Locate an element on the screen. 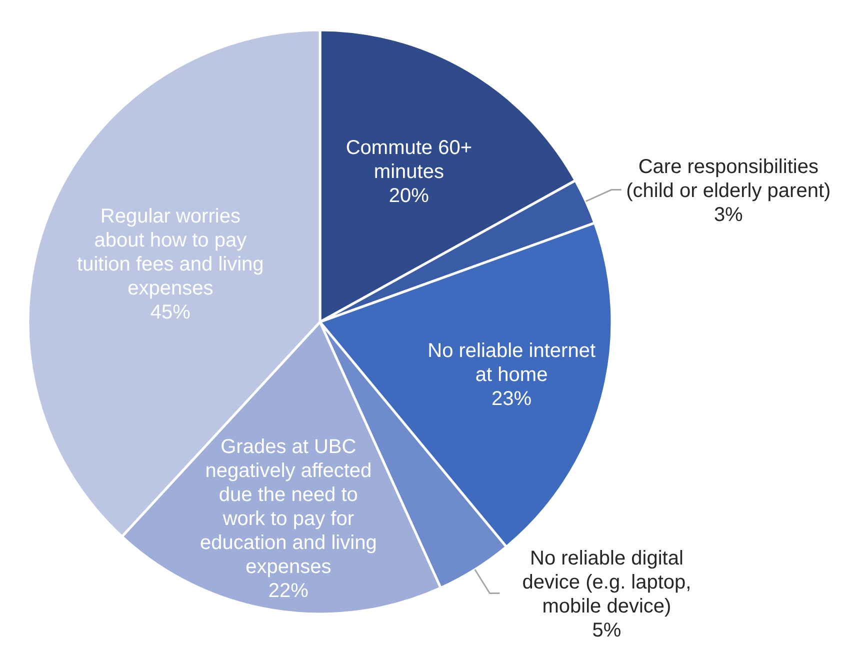  slice-label: Care responsibilities (child or elderly parent) is located at coordinates (728, 179).